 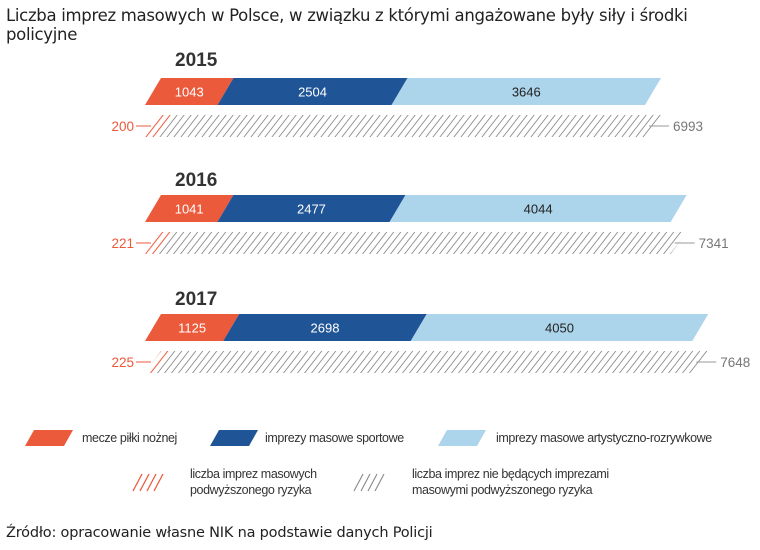 I want to click on bar-value-label: 2698, so click(x=325, y=328).